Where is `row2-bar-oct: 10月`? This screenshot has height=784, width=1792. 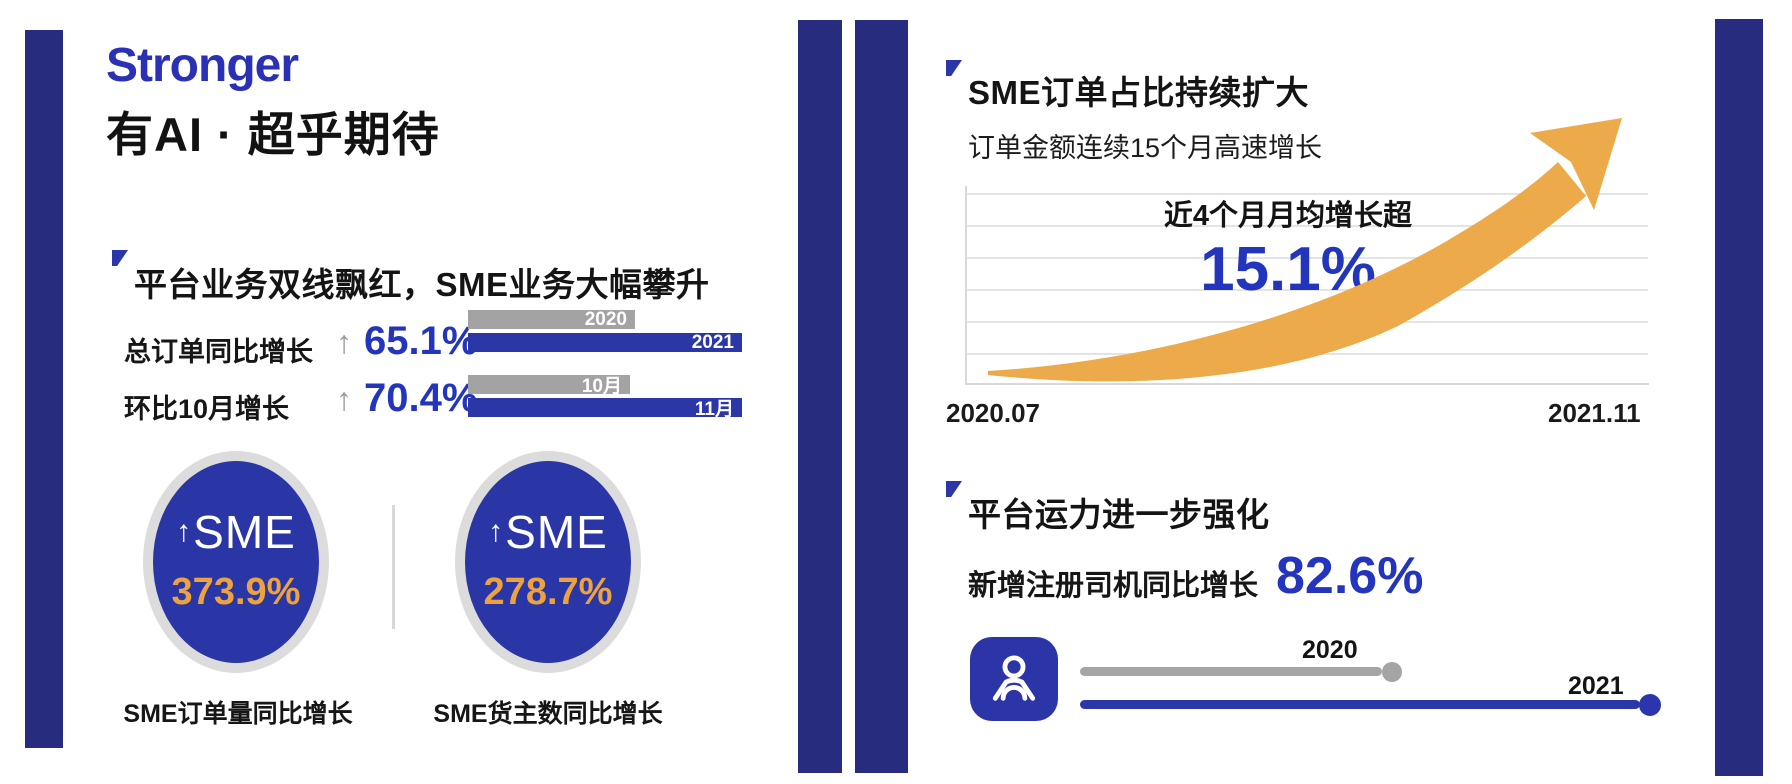
row2-bar-oct: 10月 is located at coordinates (549, 386).